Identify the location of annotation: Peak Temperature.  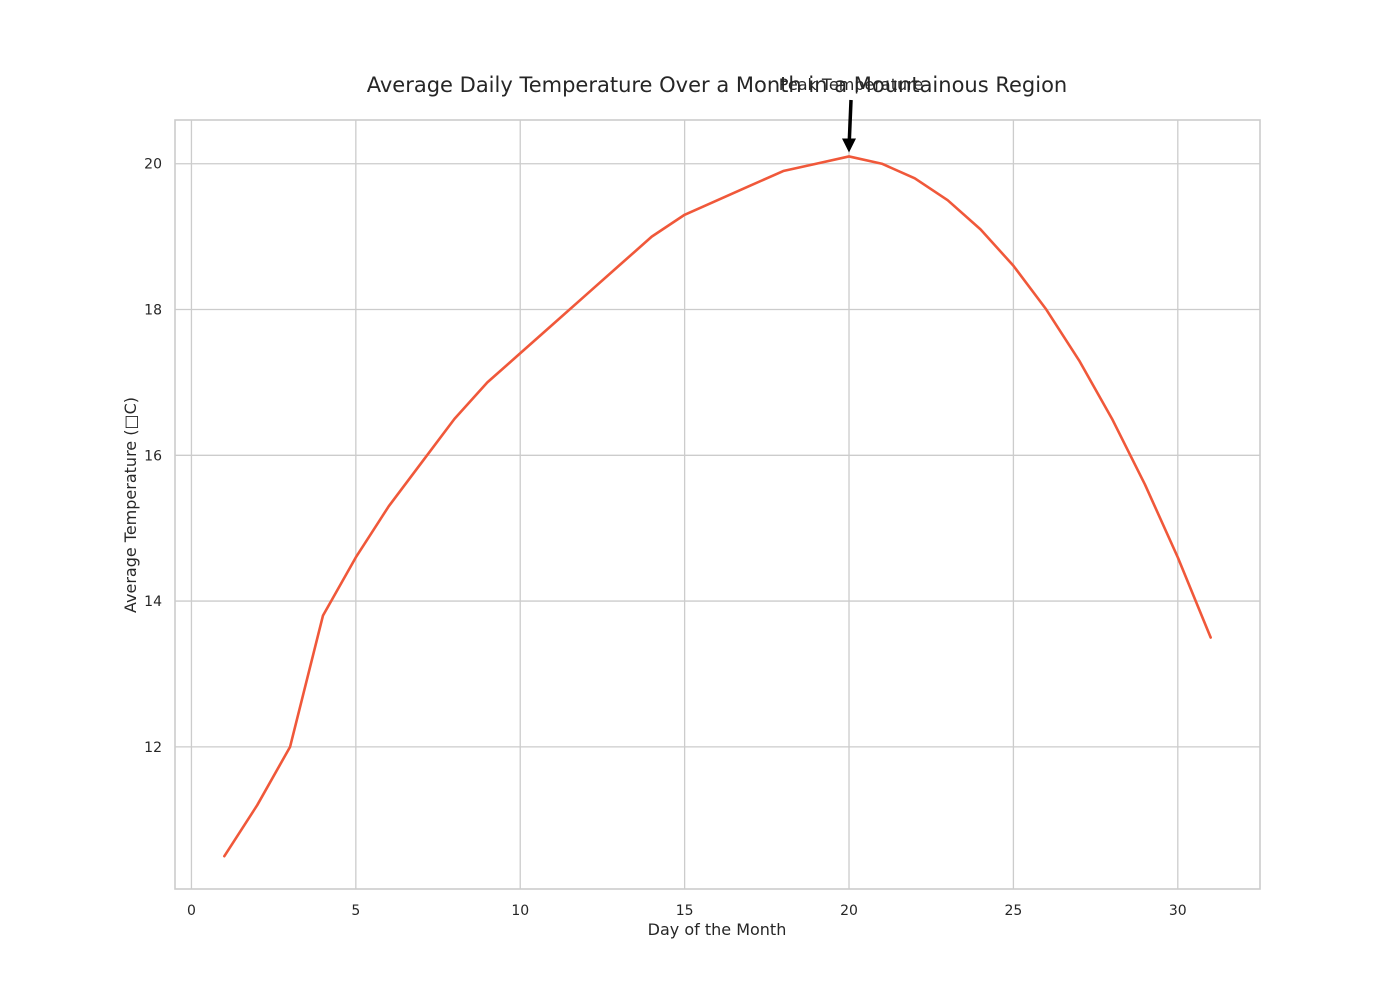
(851, 114).